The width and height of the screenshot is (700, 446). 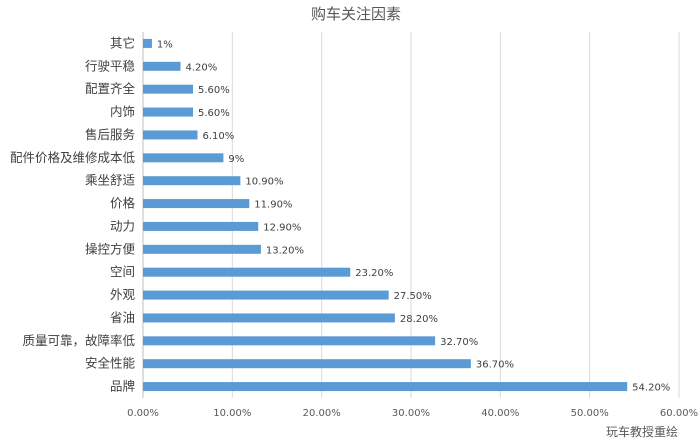 What do you see at coordinates (322, 413) in the screenshot?
I see `x-tick-label: 20.00%` at bounding box center [322, 413].